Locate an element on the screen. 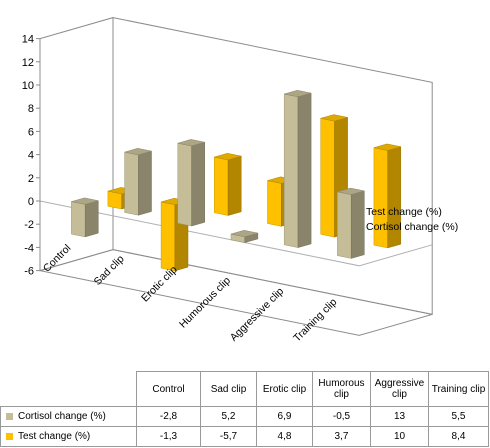  category-label: Control is located at coordinates (57, 258).